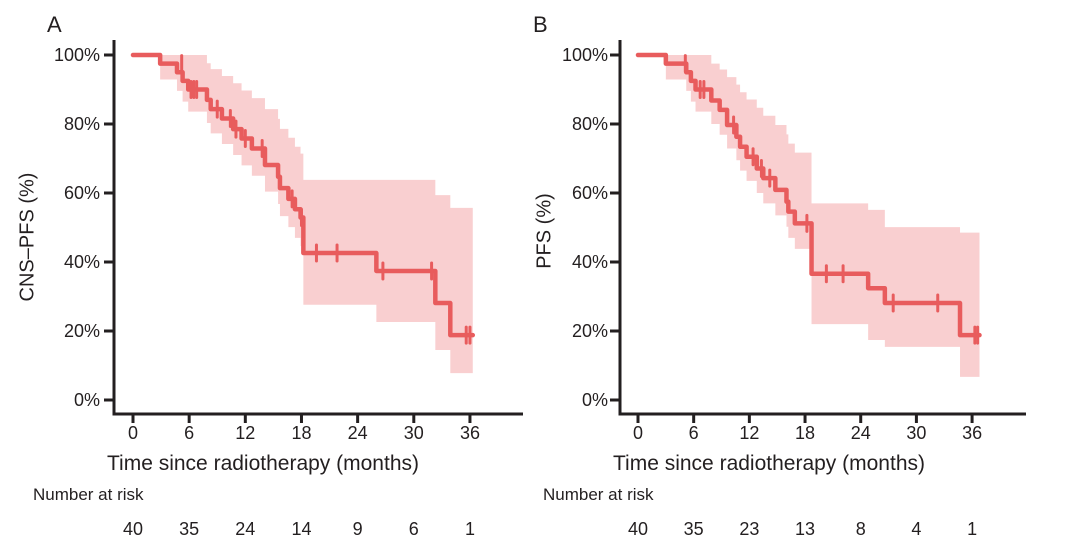 Image resolution: width=1080 pixels, height=551 pixels. I want to click on risk-count: 23, so click(749, 529).